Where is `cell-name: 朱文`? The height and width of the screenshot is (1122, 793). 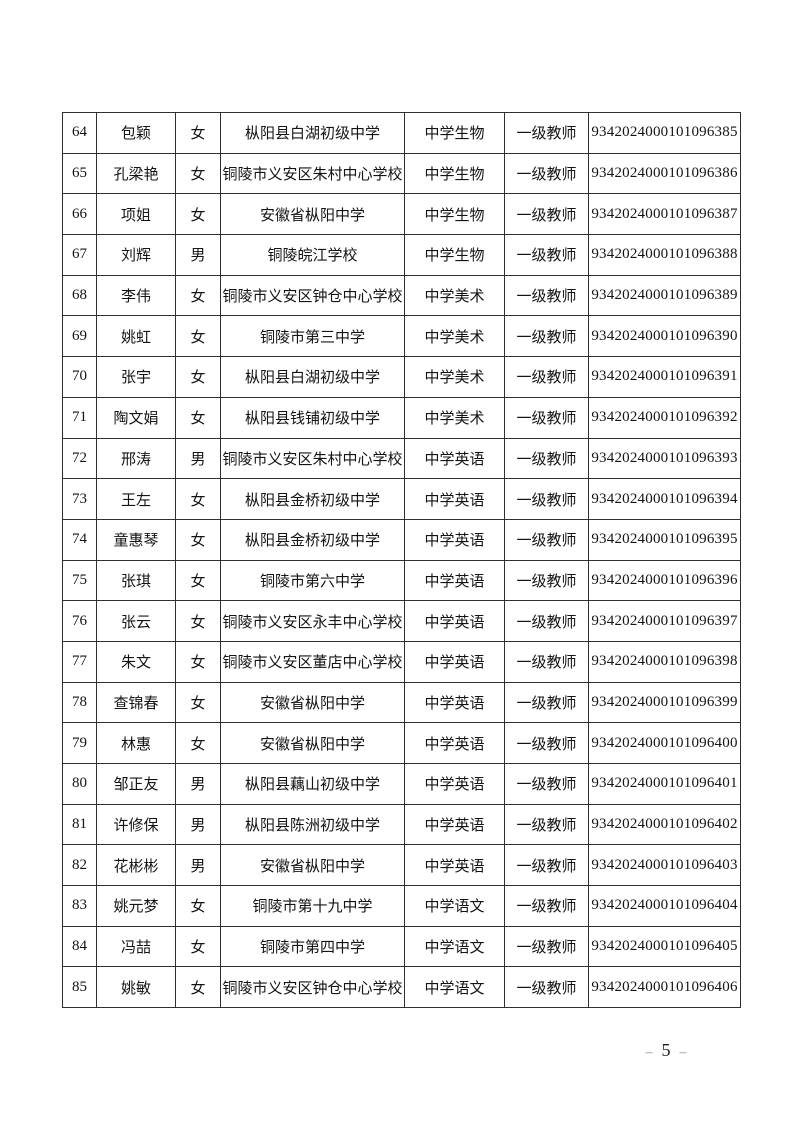 cell-name: 朱文 is located at coordinates (136, 661).